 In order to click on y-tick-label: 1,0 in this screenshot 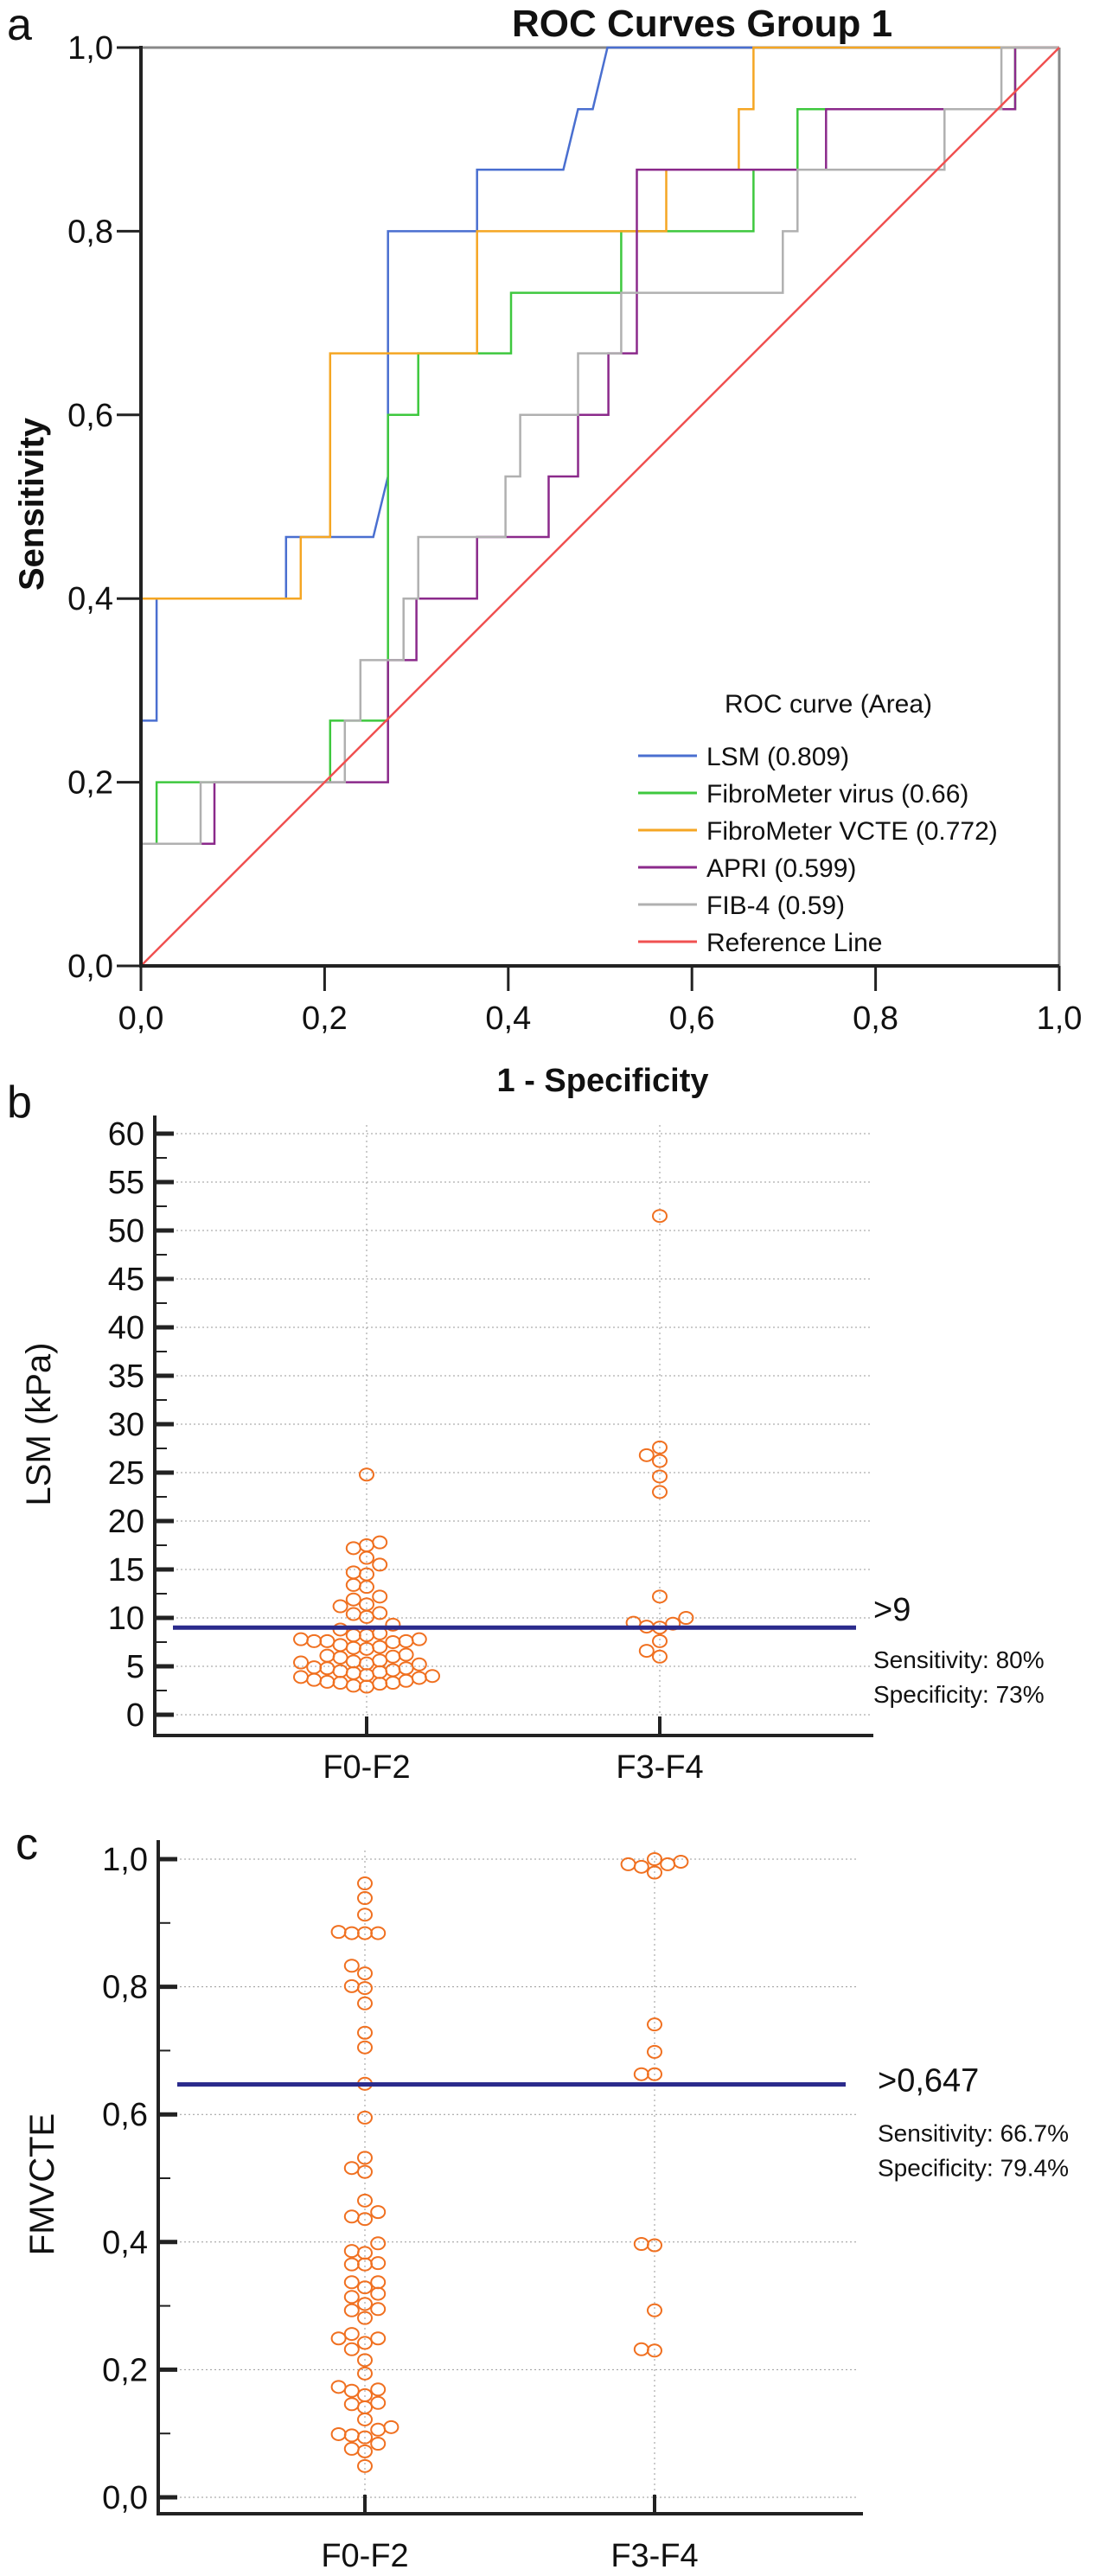, I will do `click(125, 1860)`.